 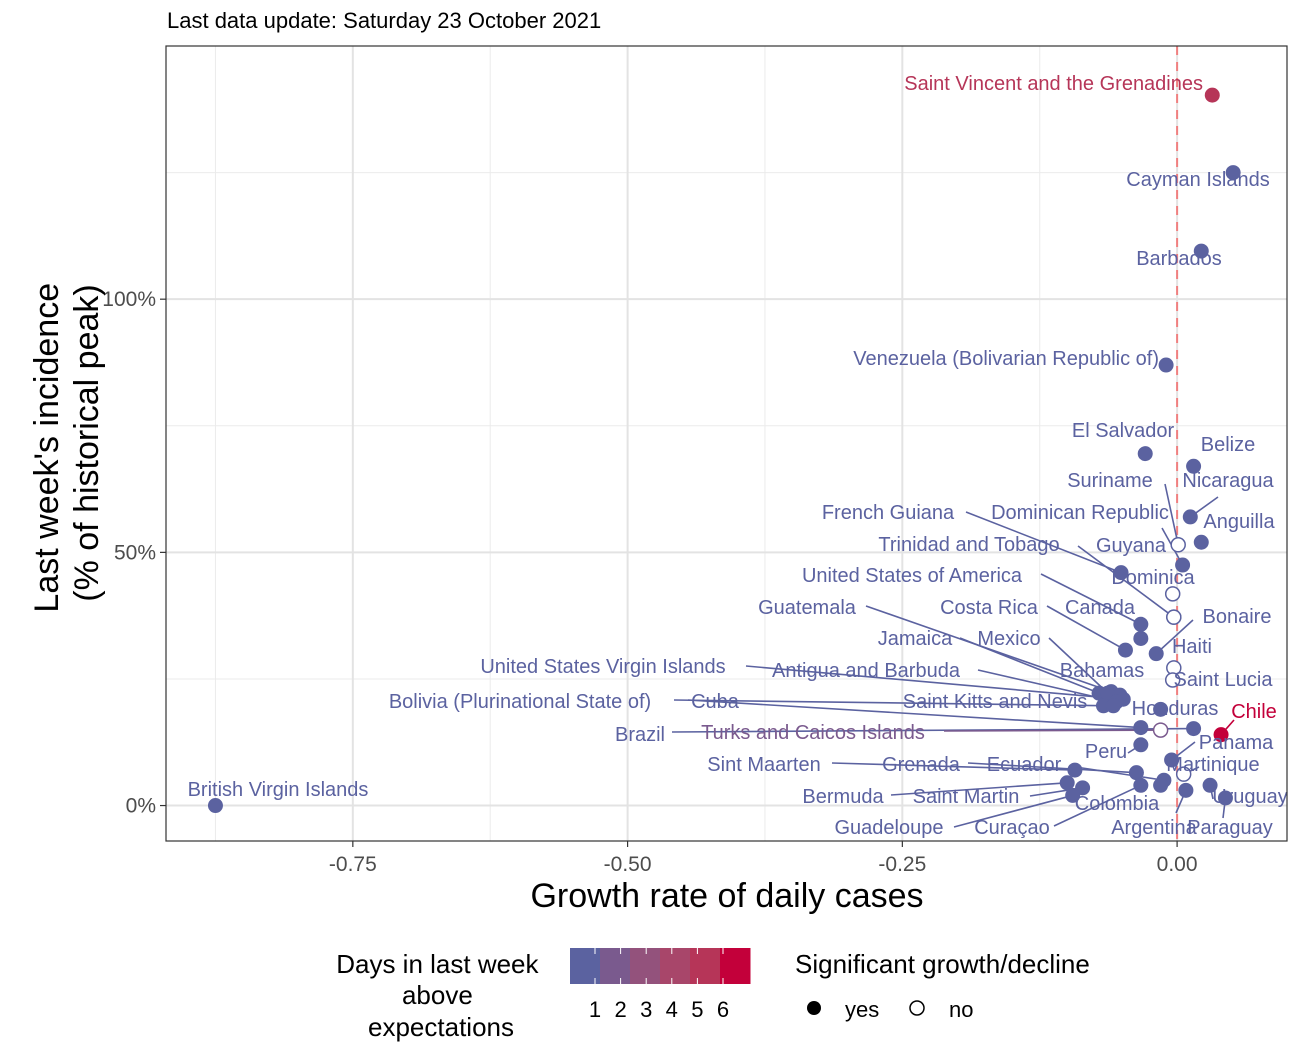 What do you see at coordinates (921, 765) in the screenshot?
I see `label-grenada: Grenada` at bounding box center [921, 765].